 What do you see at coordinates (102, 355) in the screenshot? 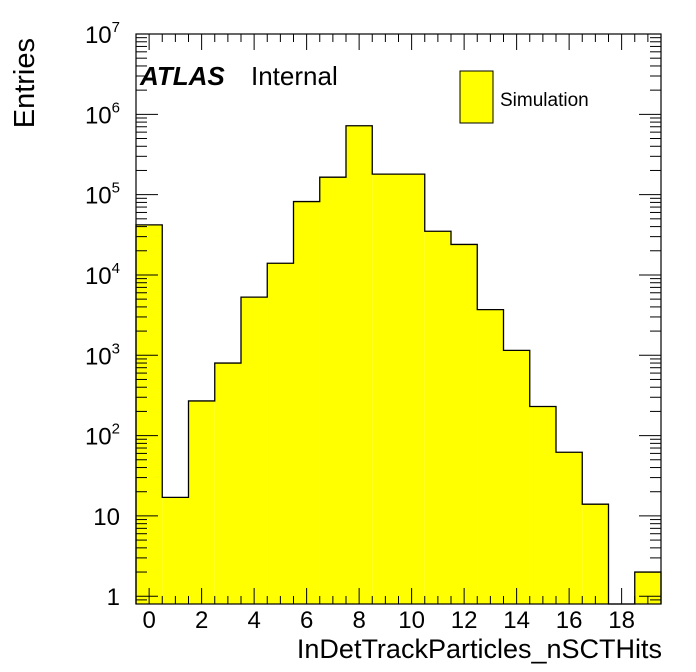
I see `y-tick-label: 10³` at bounding box center [102, 355].